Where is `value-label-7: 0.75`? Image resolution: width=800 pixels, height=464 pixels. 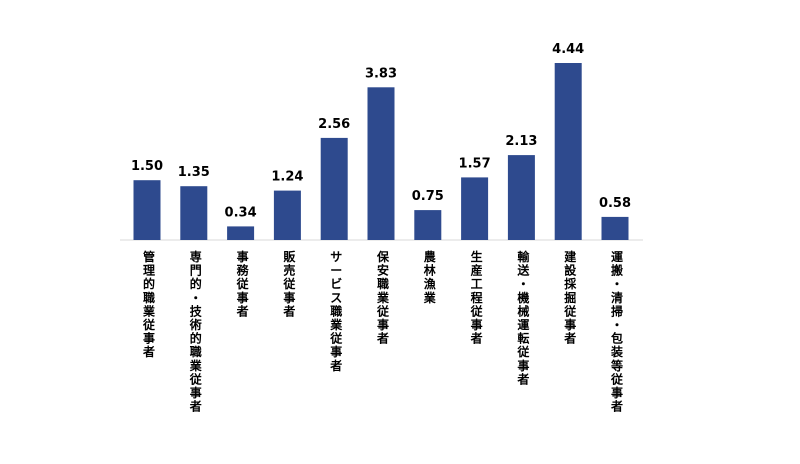
value-label-7: 0.75 is located at coordinates (428, 196).